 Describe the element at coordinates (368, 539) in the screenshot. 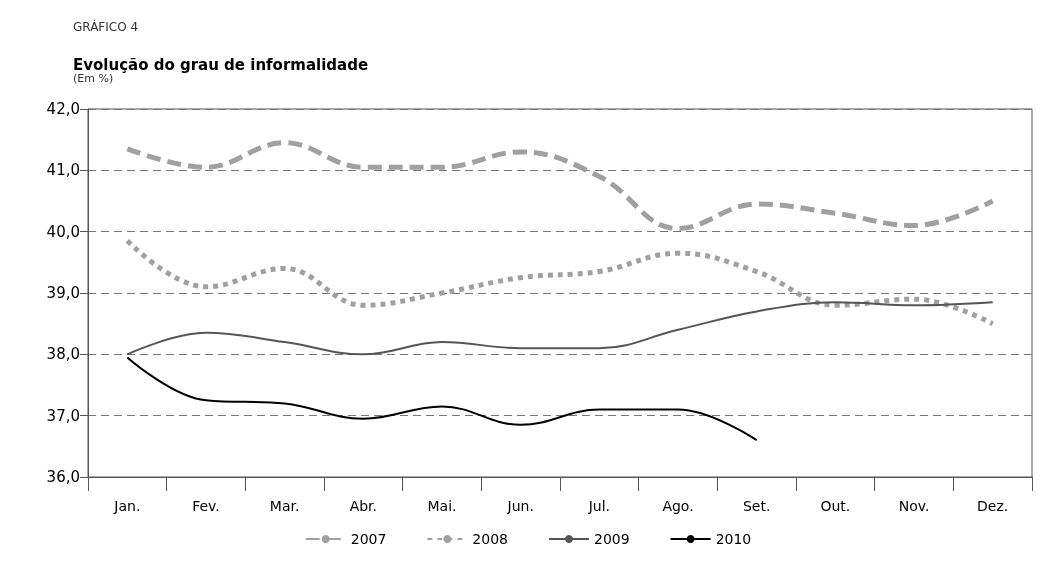

I see `legend-label: 2007` at that location.